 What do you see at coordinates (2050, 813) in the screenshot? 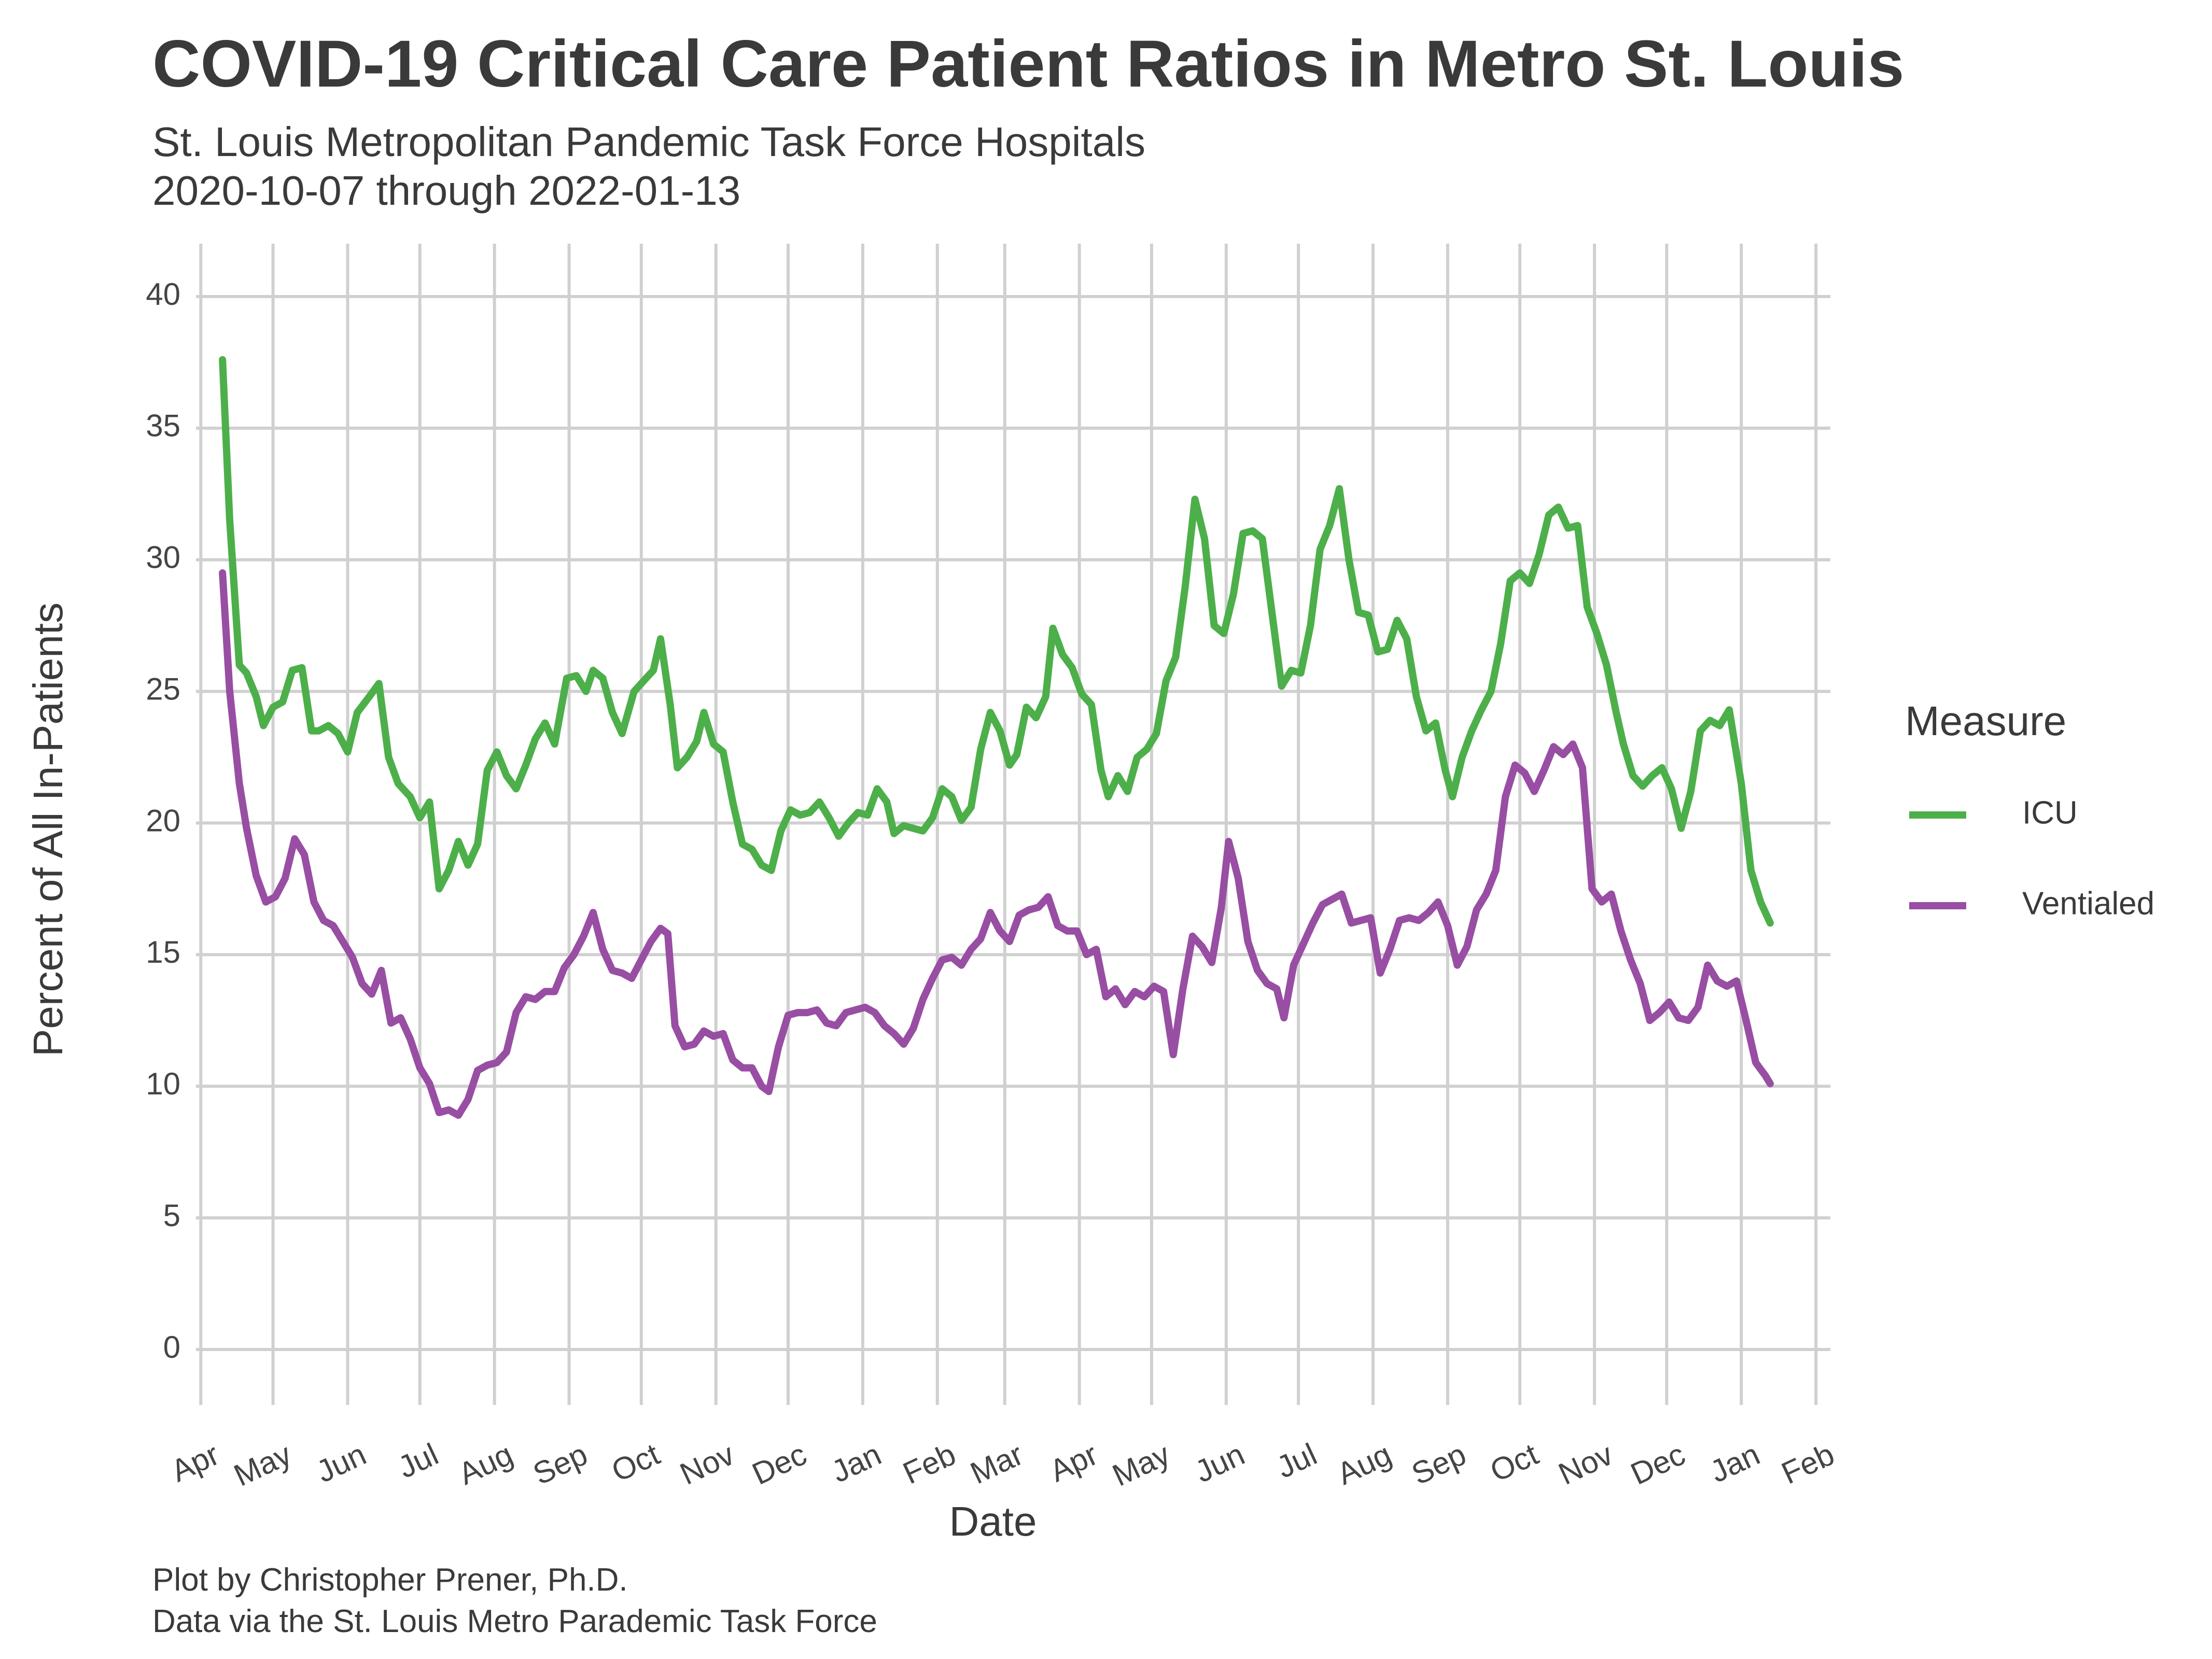
I see `legend-label: ICU` at bounding box center [2050, 813].